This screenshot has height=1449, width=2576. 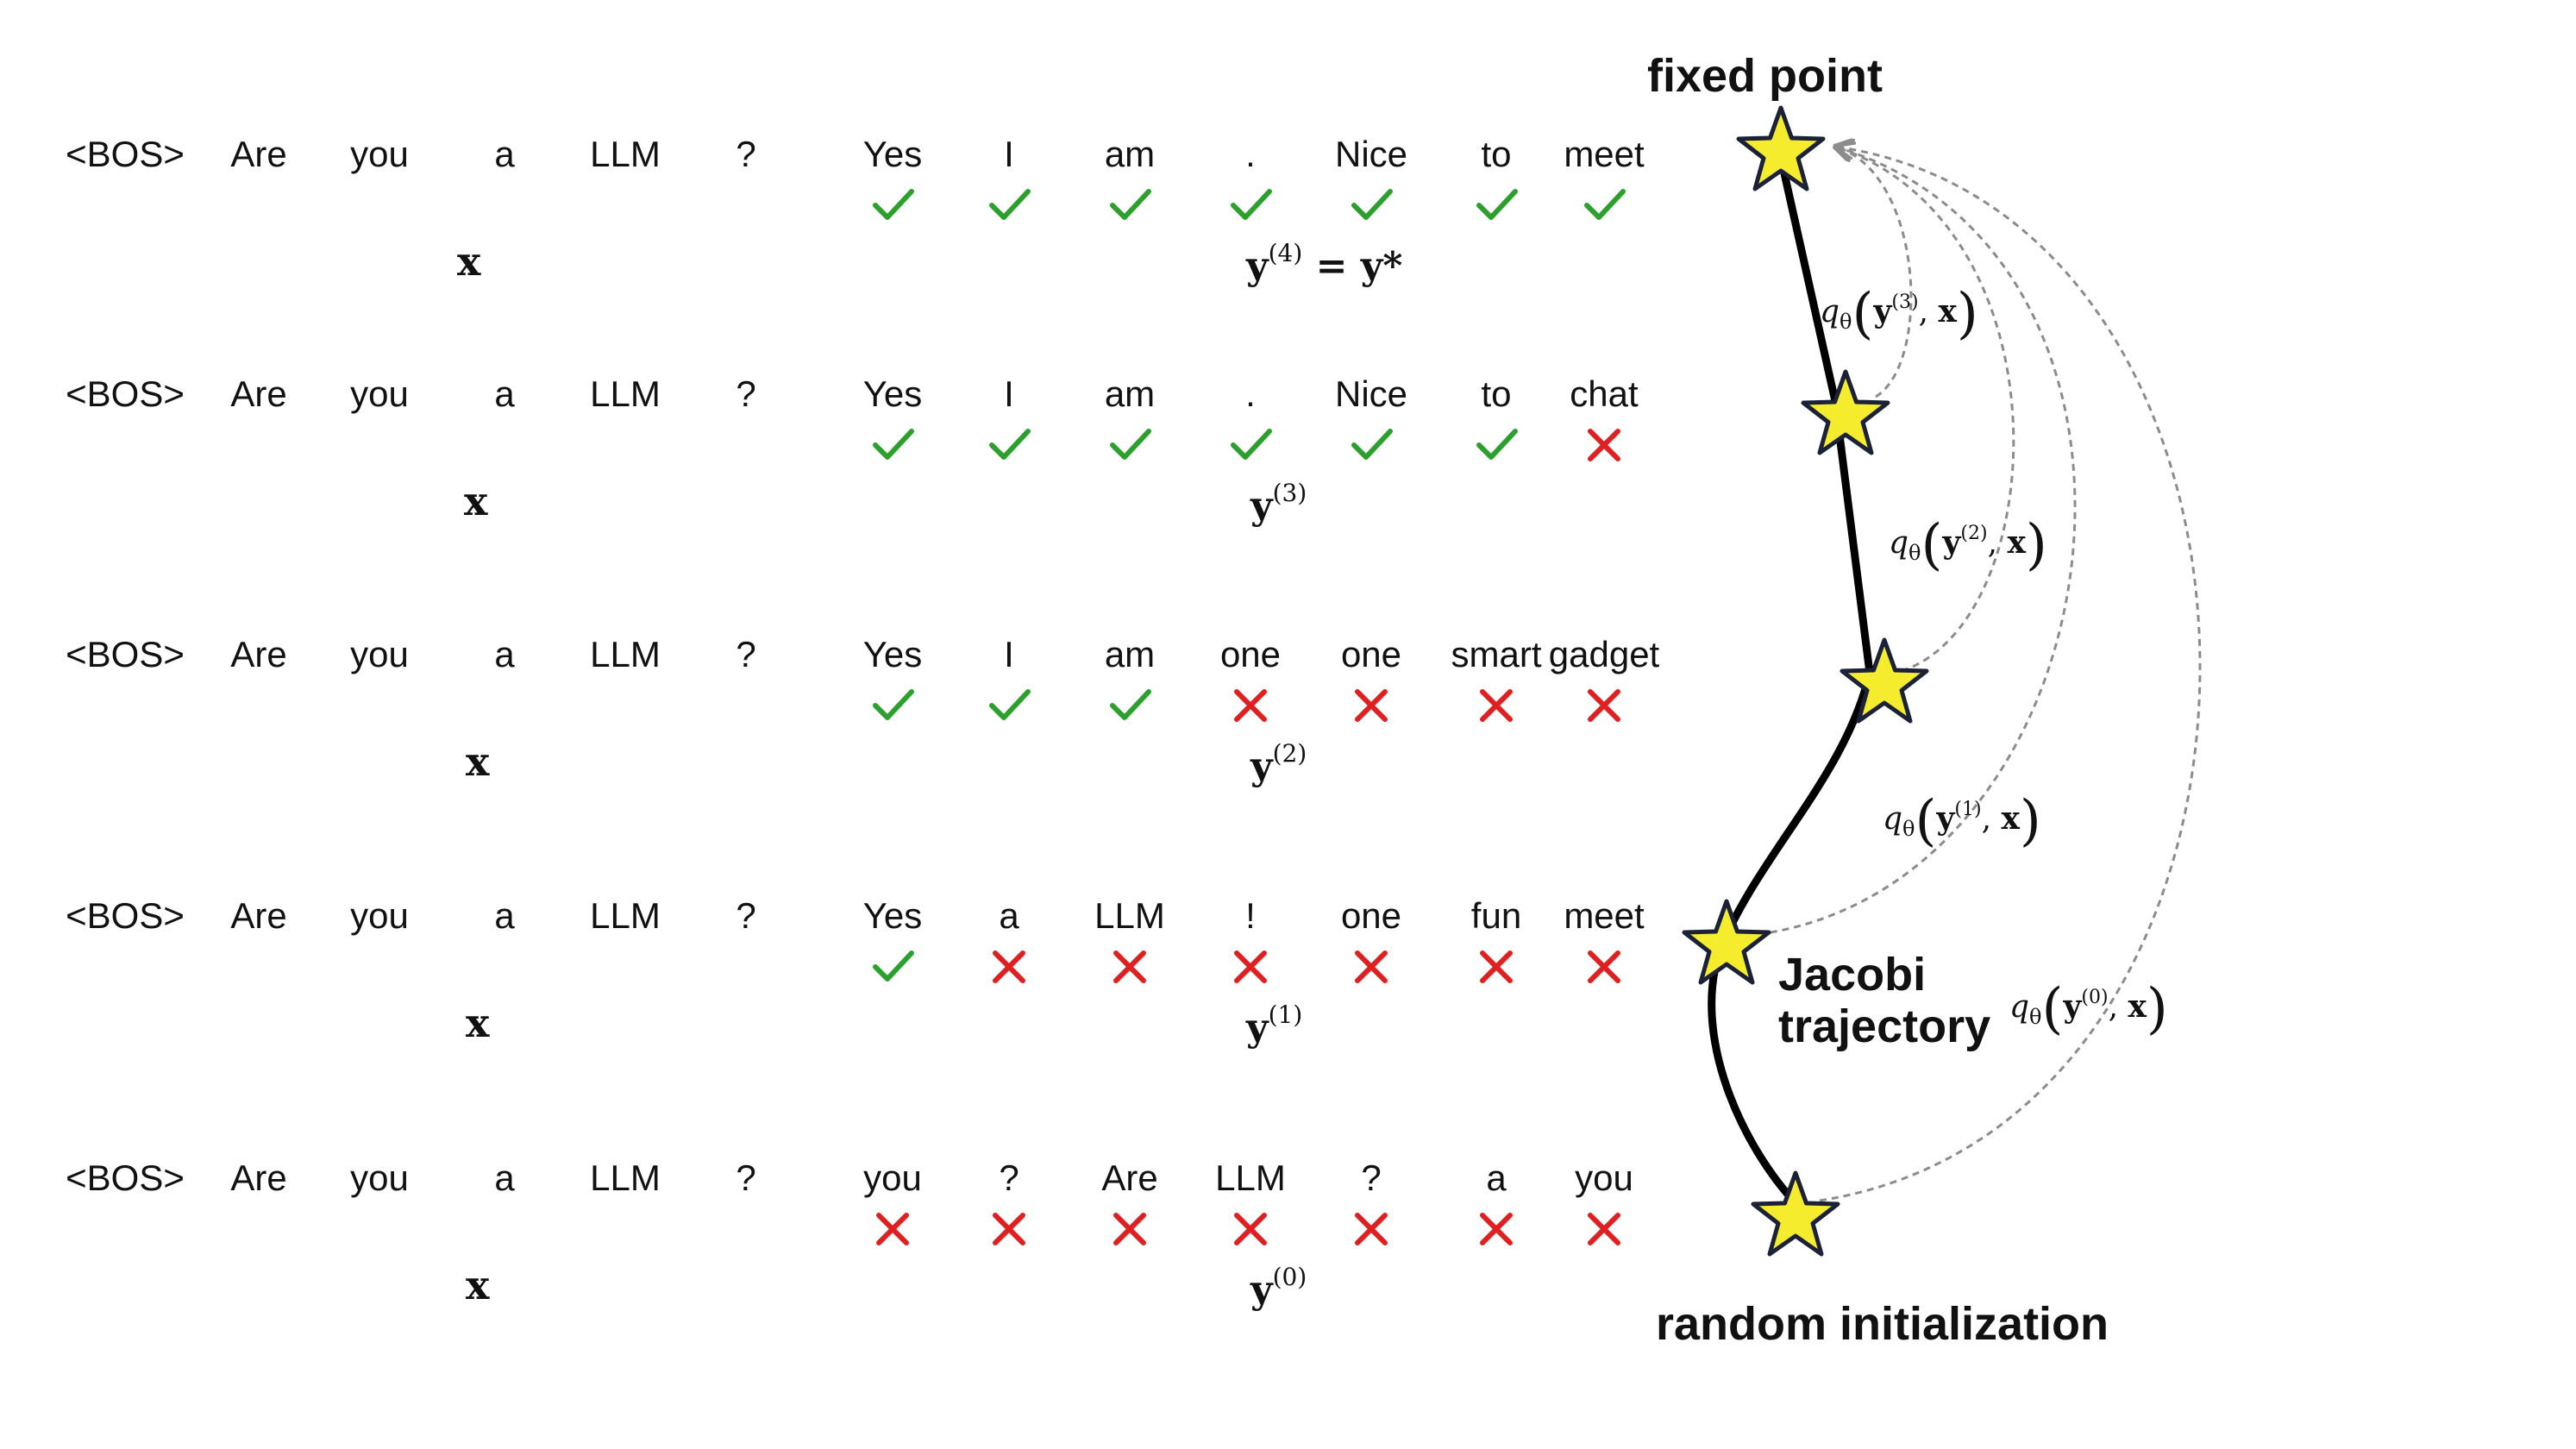 I want to click on output-token: you, so click(x=1604, y=1178).